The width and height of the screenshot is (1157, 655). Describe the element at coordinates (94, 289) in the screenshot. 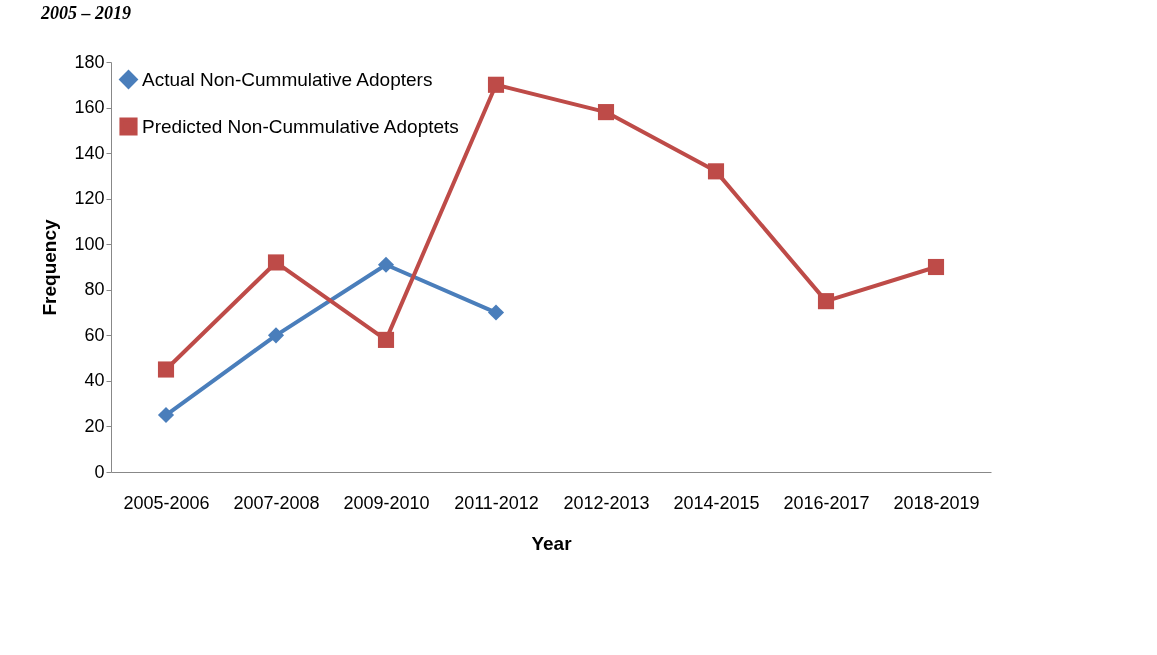

I see `y-tick-label: 80` at that location.